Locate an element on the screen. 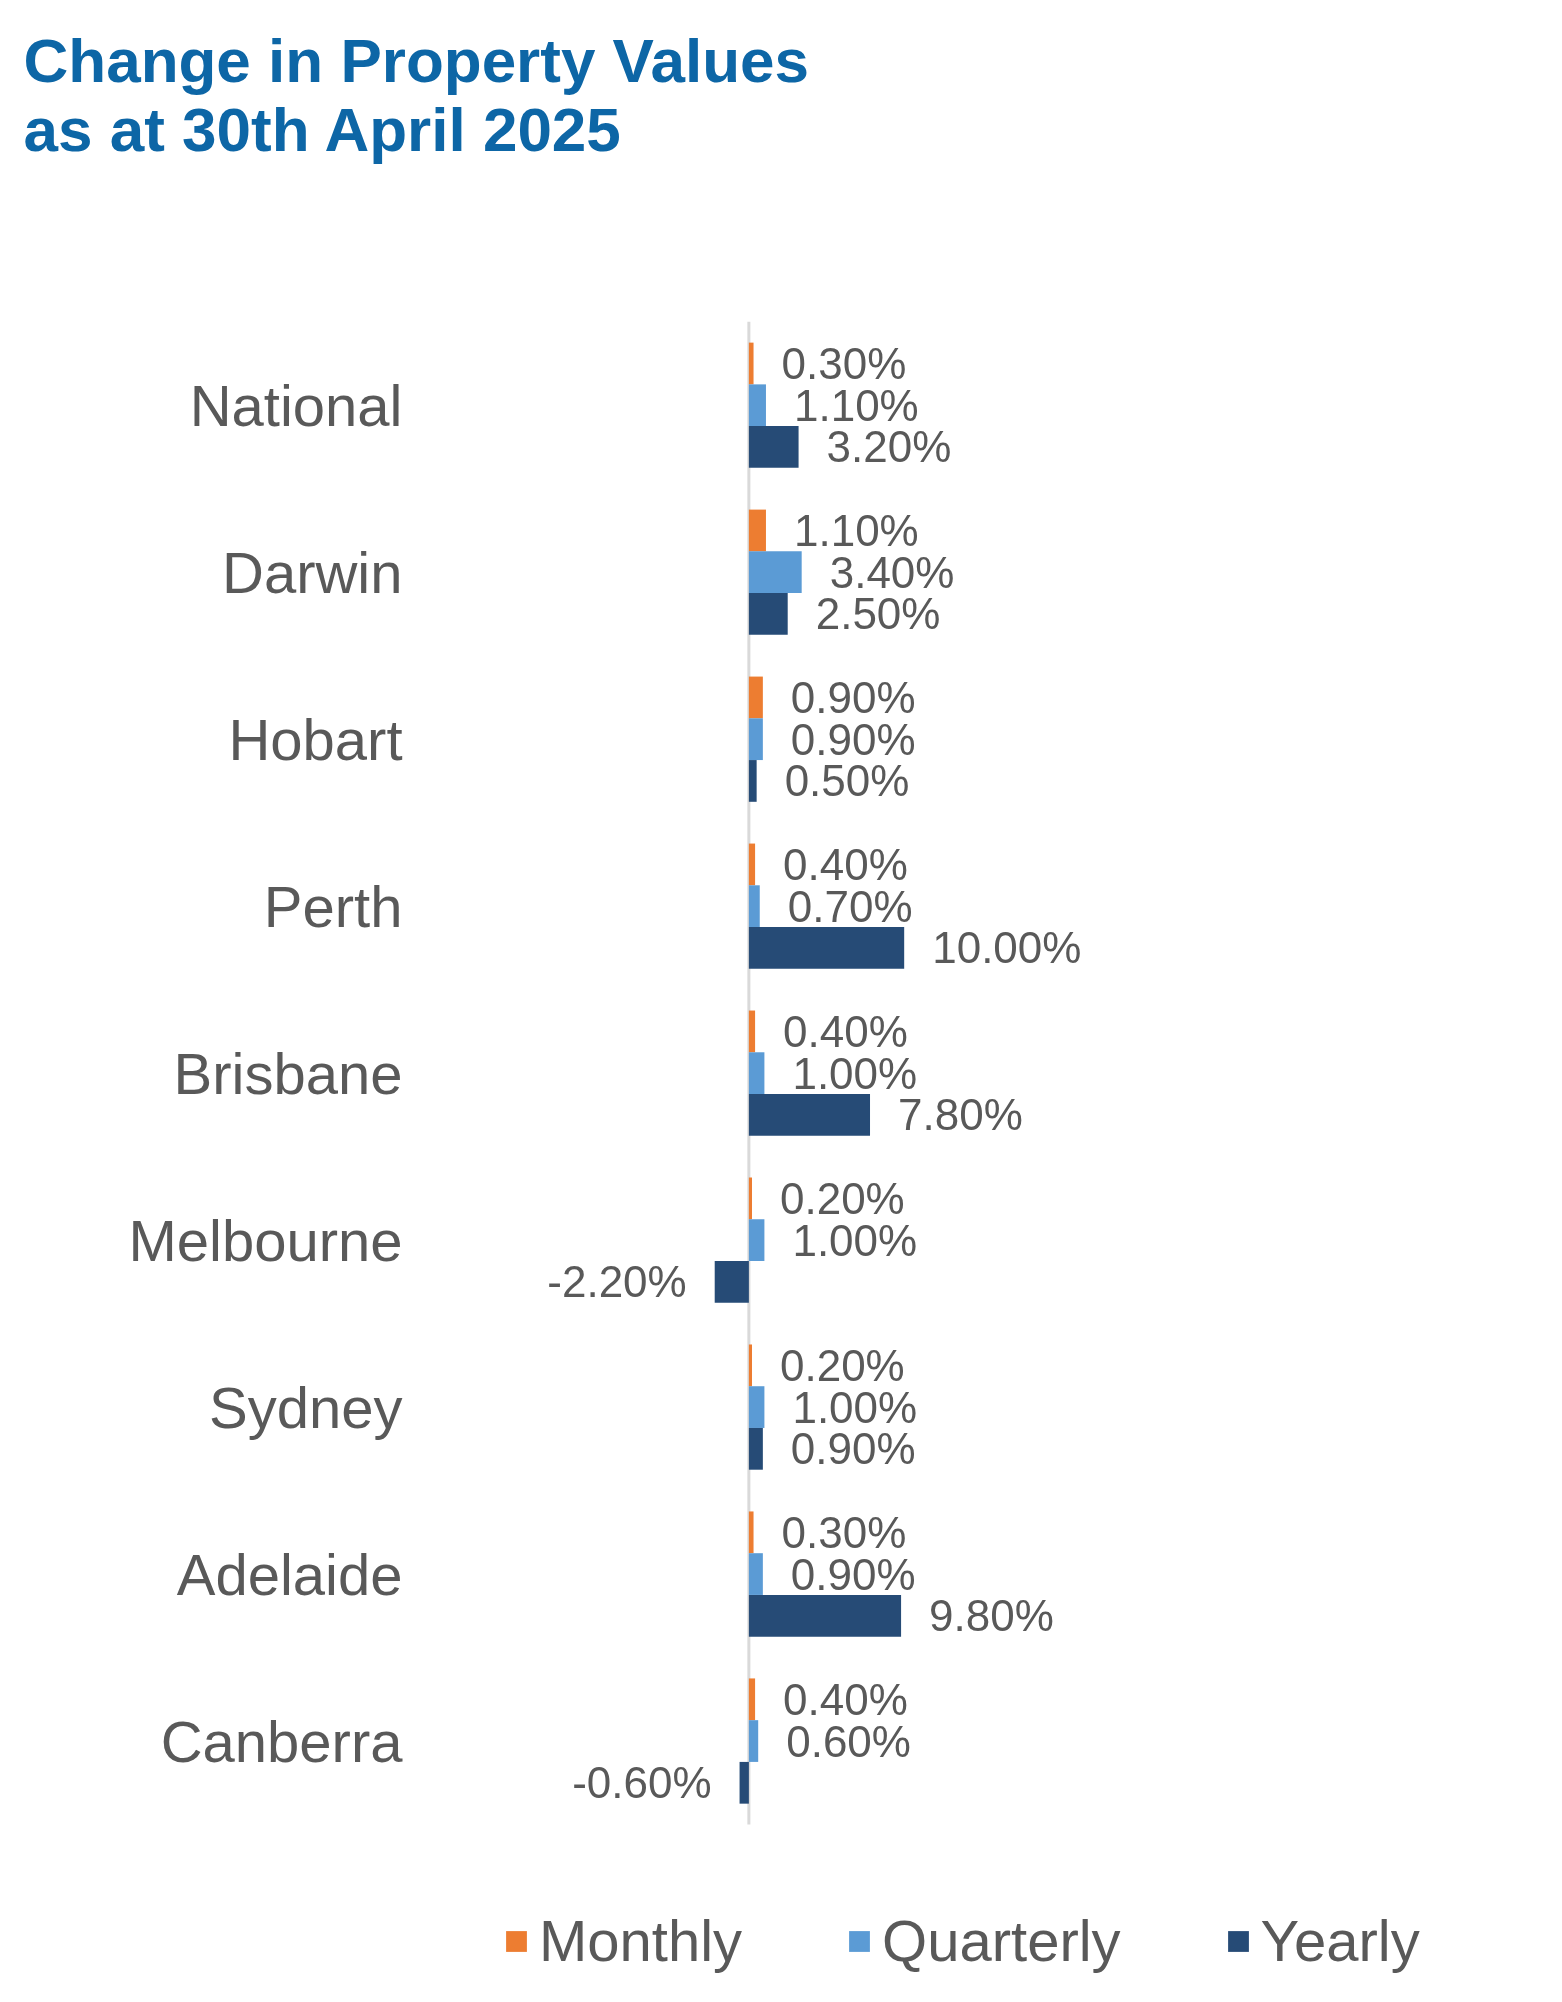 This screenshot has width=1562, height=2002. y-tick-label: Brisbane is located at coordinates (288, 1073).